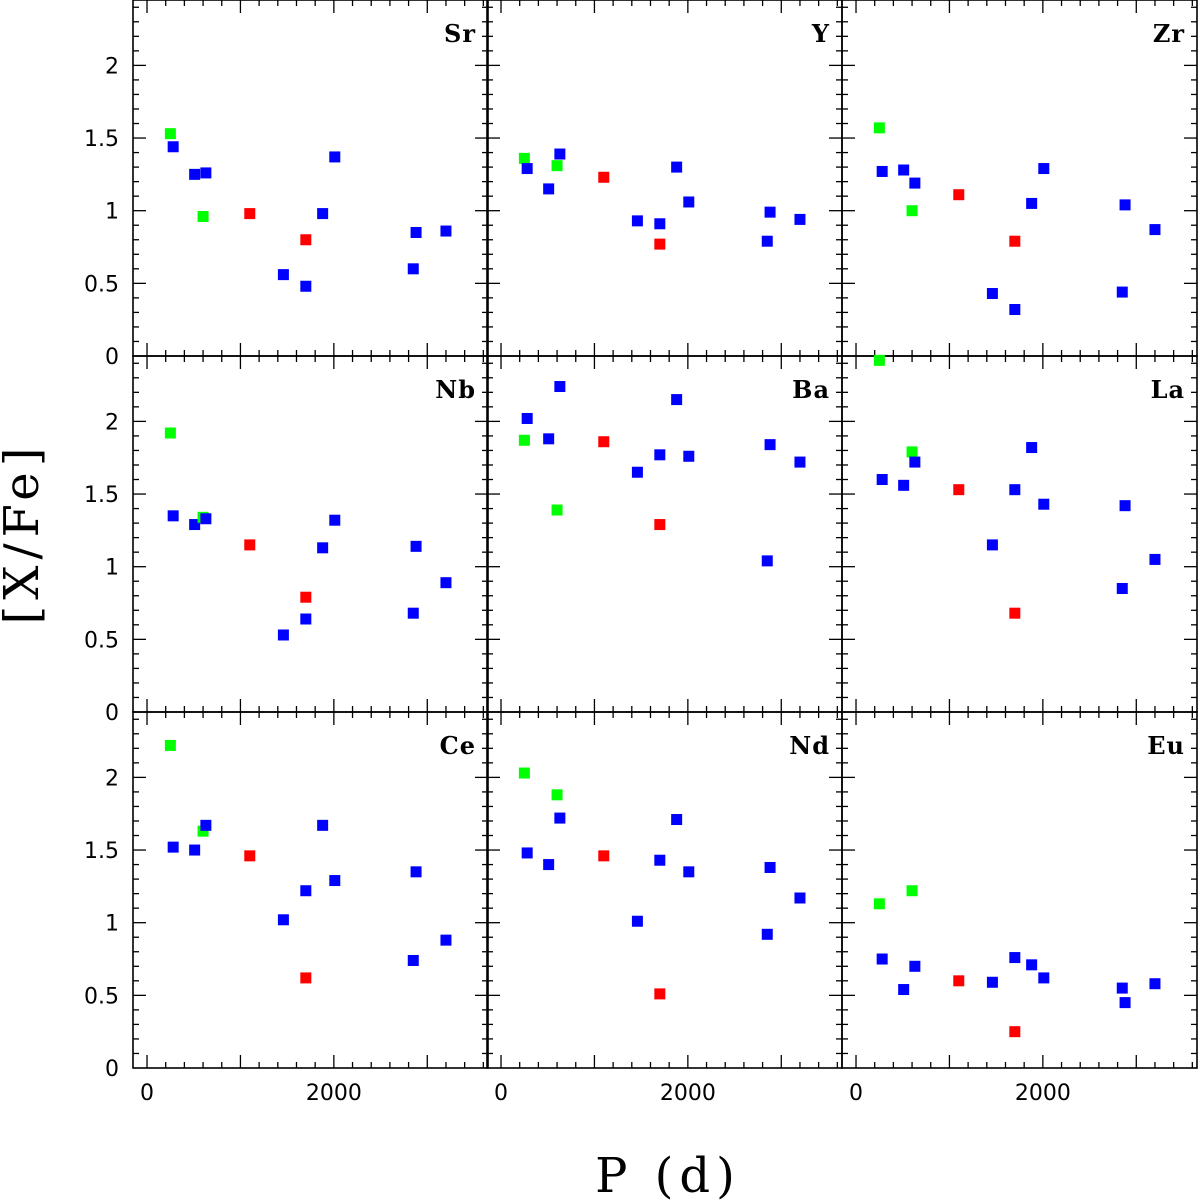 The width and height of the screenshot is (1200, 1200). What do you see at coordinates (112, 212) in the screenshot?
I see `y-tick-label: 1` at bounding box center [112, 212].